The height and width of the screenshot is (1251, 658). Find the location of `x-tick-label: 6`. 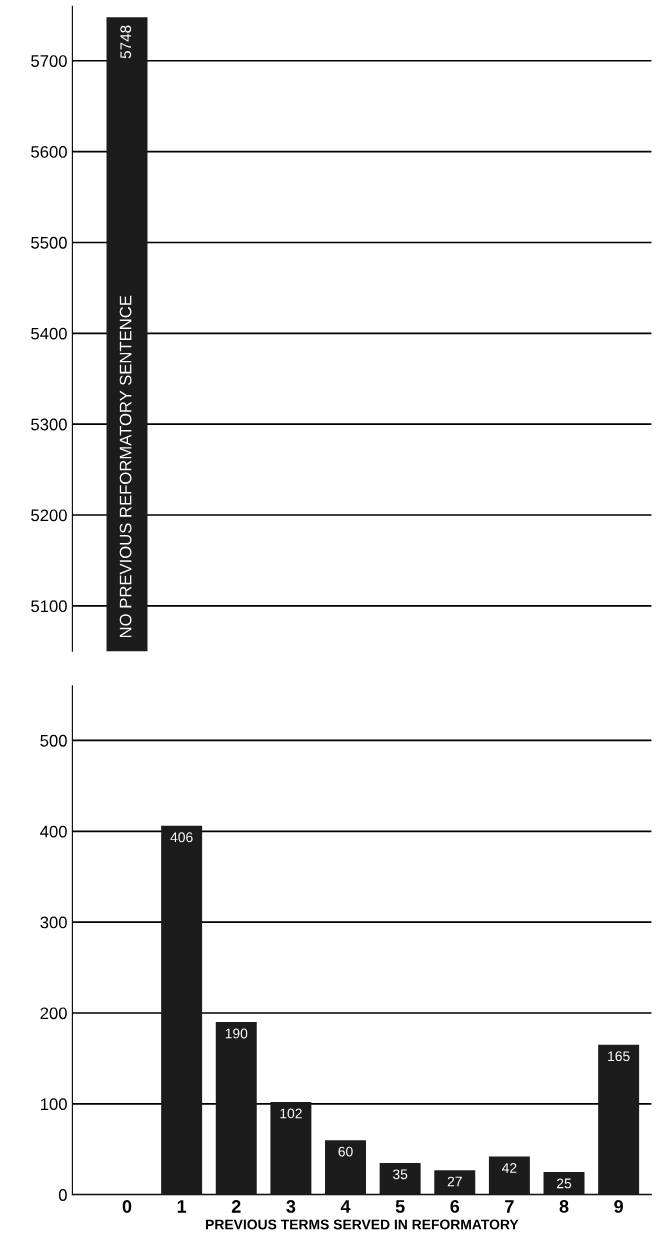

x-tick-label: 6 is located at coordinates (455, 1206).